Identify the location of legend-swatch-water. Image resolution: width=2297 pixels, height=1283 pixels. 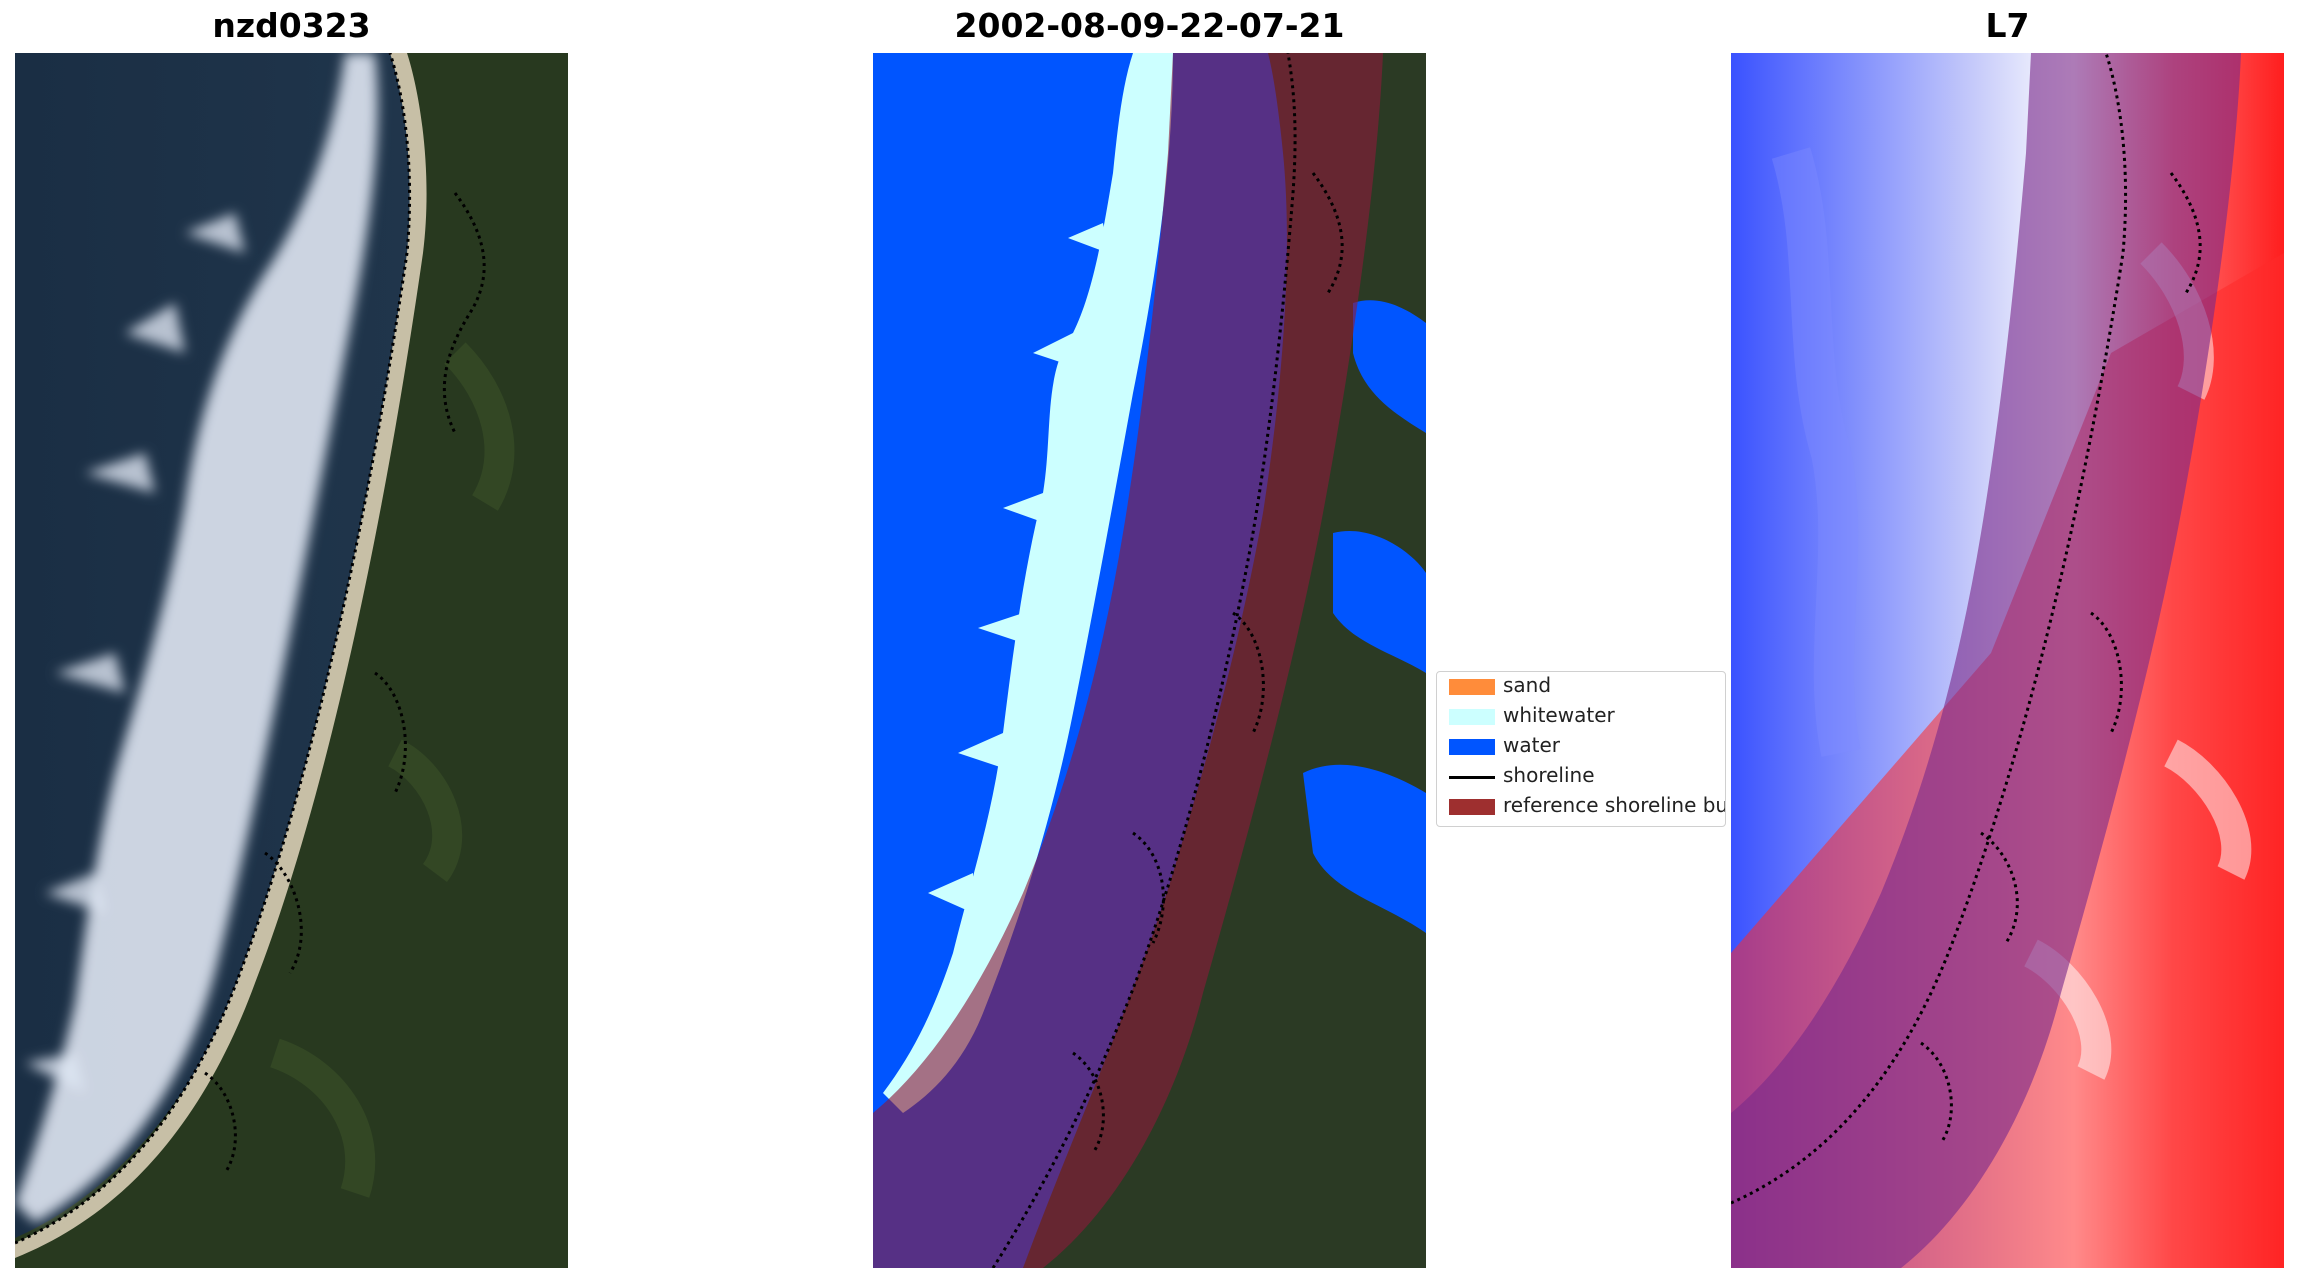
(1472, 747).